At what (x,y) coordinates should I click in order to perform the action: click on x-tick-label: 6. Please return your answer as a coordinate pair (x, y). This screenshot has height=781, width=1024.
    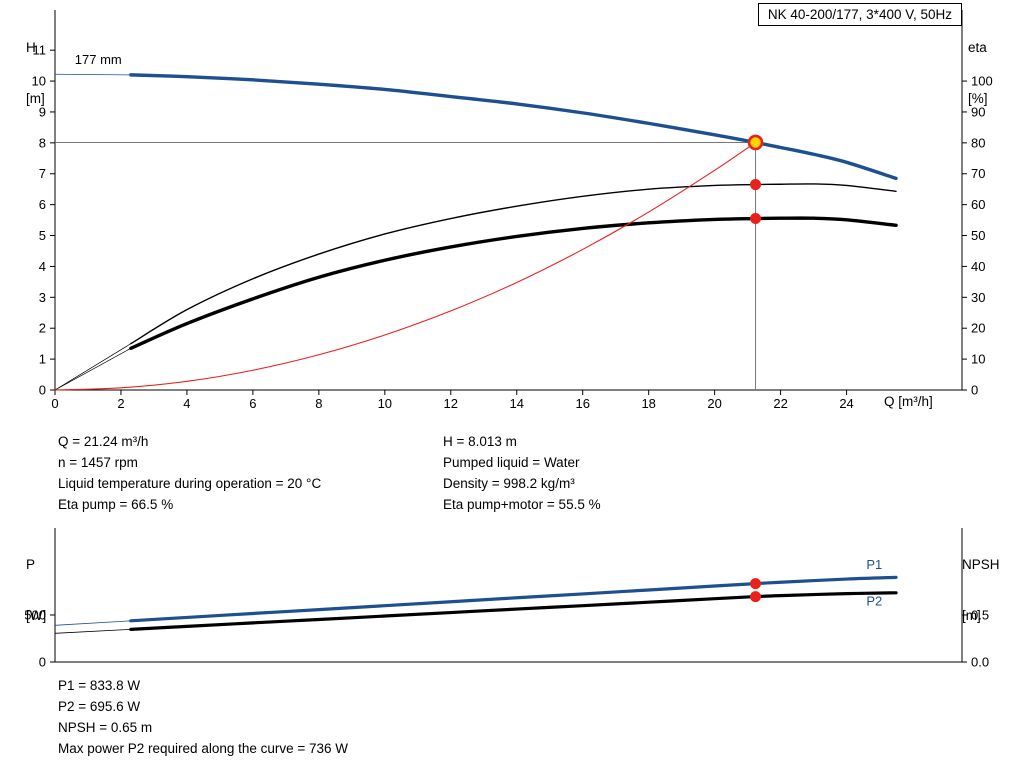
    Looking at the image, I should click on (252, 403).